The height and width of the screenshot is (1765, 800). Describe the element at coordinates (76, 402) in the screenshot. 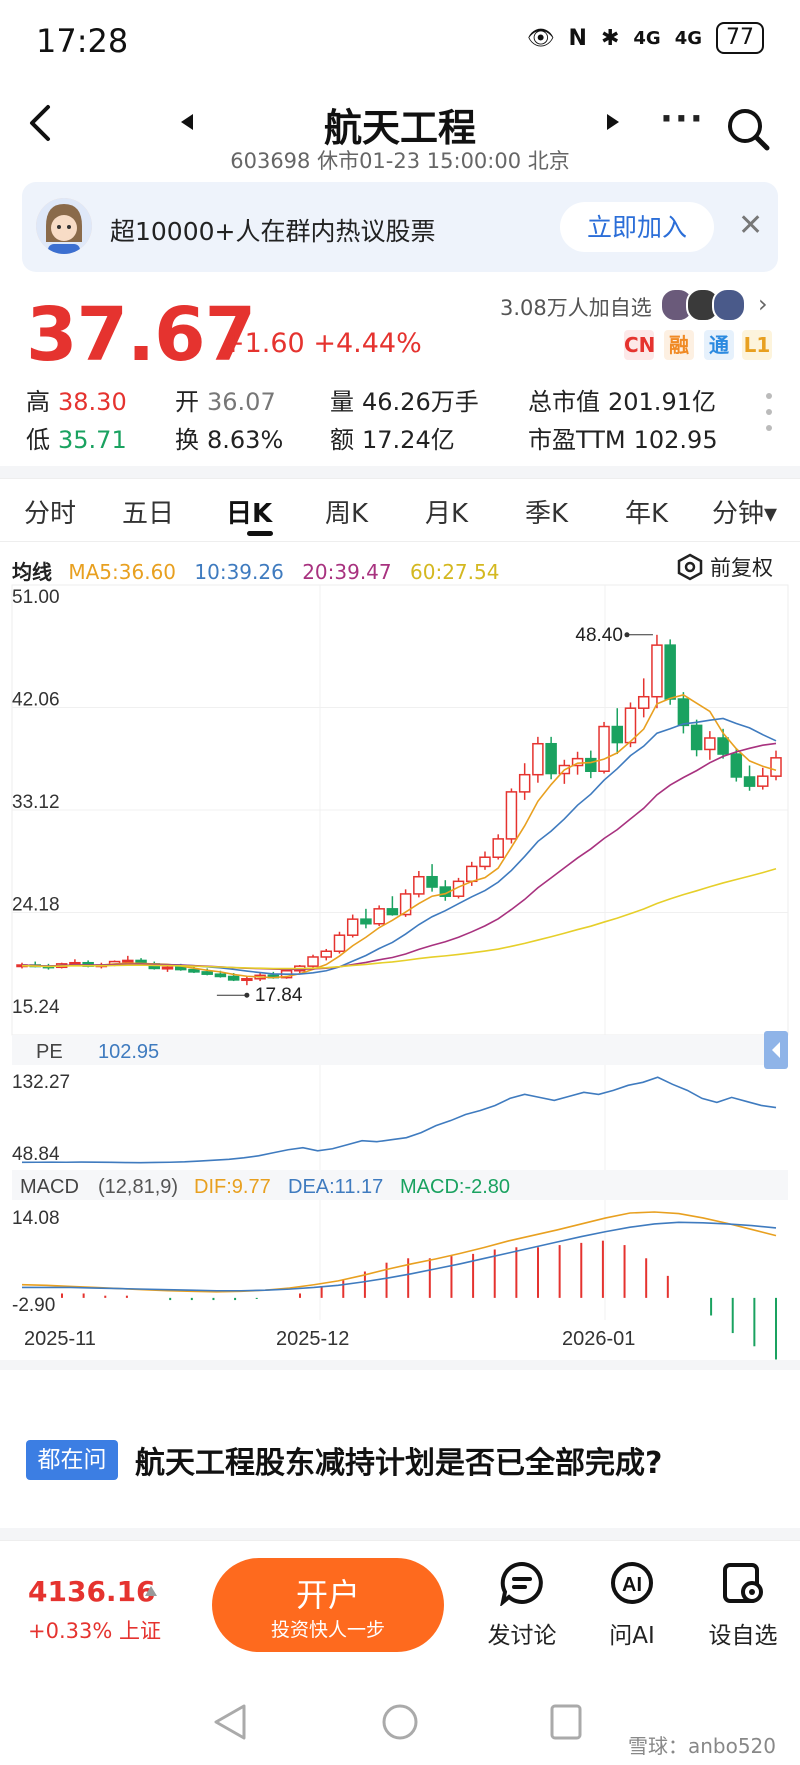

I see `stat-high: 高 38.30` at that location.